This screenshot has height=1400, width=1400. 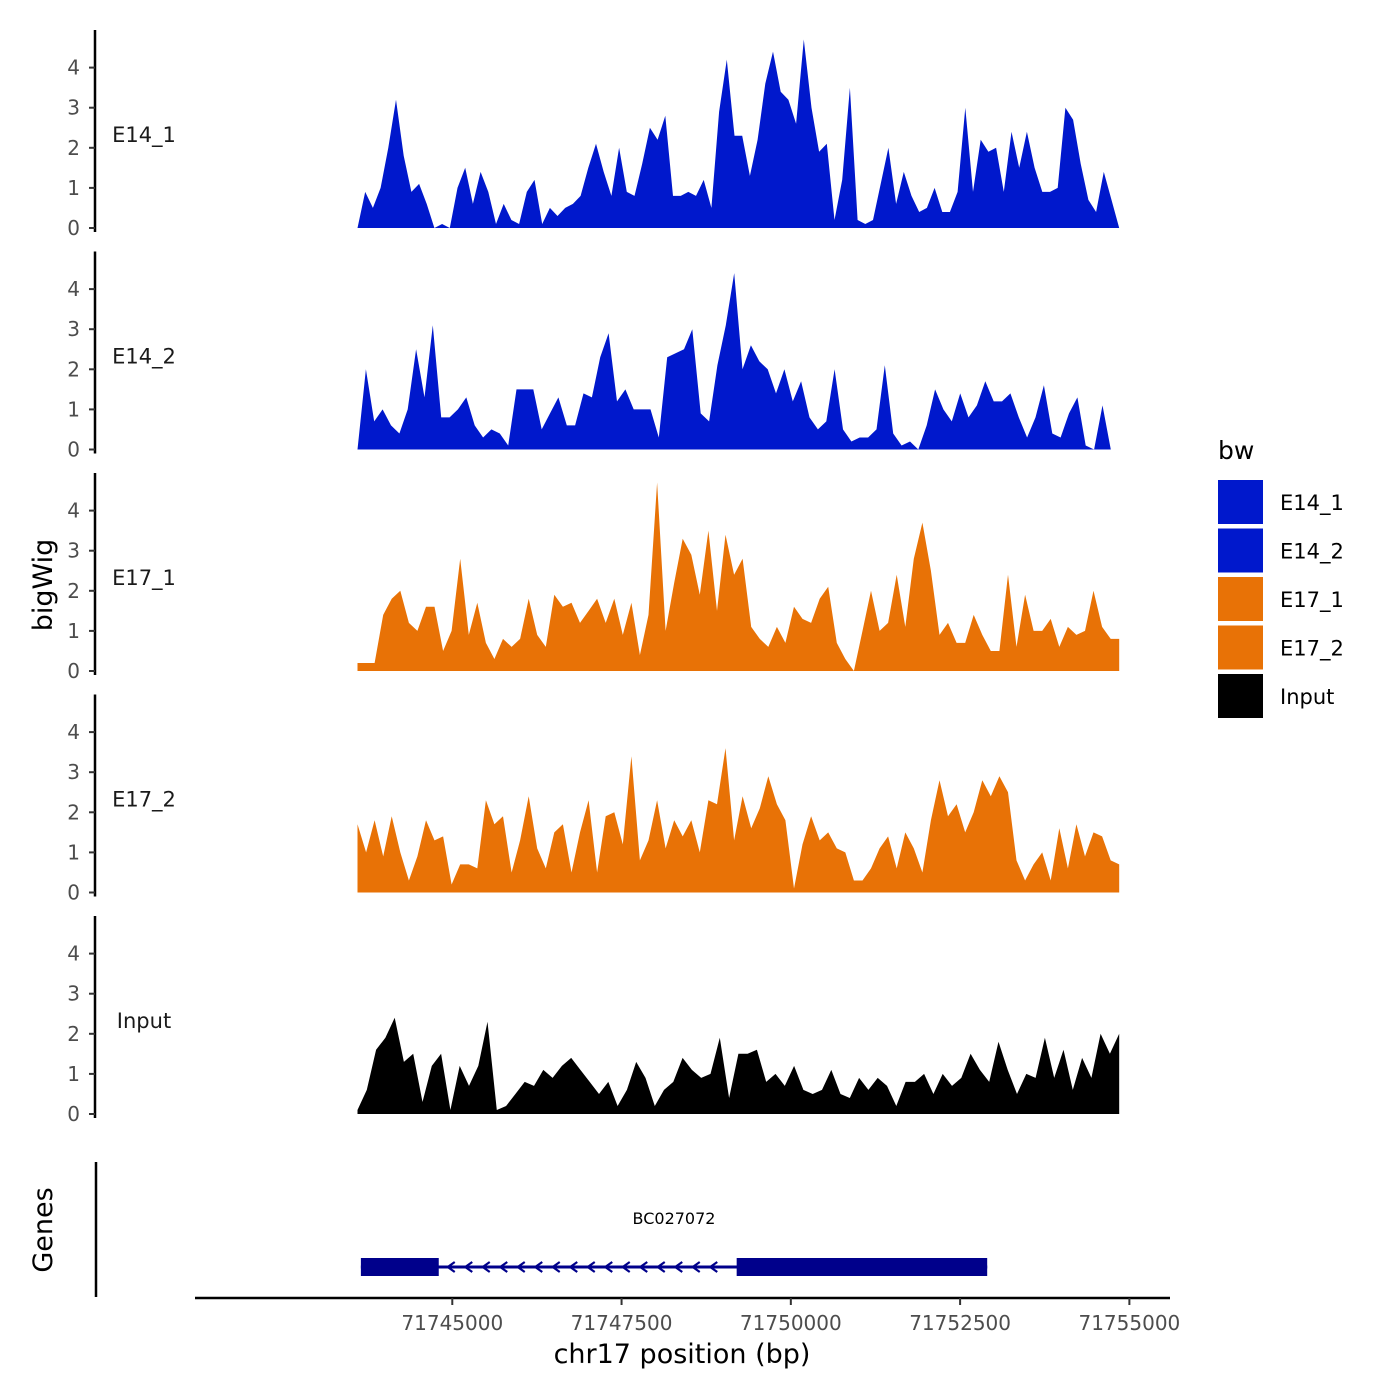 What do you see at coordinates (674, 1218) in the screenshot?
I see `gene-name-label: BC027072` at bounding box center [674, 1218].